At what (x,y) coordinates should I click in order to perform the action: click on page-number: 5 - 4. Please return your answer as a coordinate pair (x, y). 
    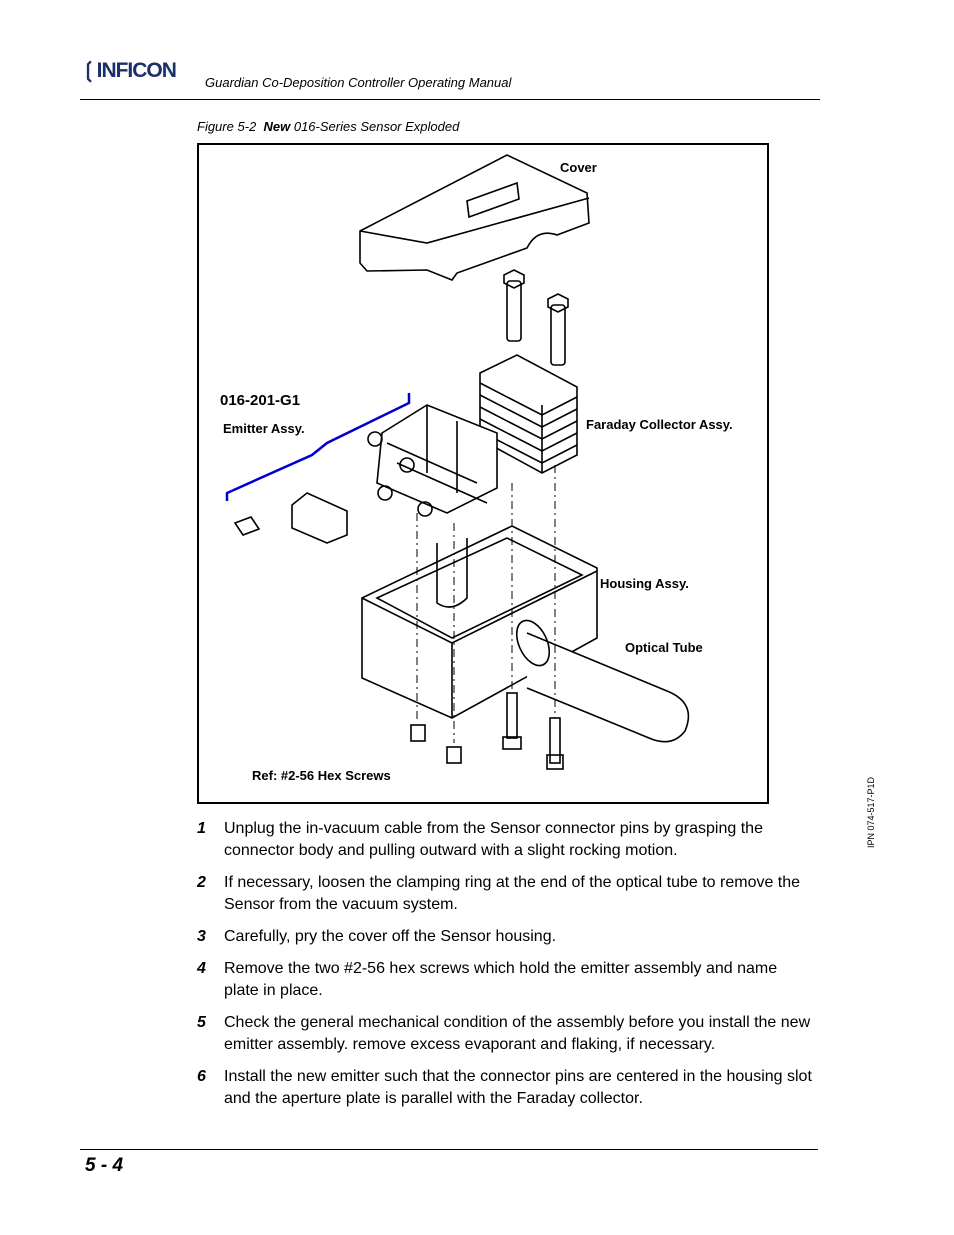
    Looking at the image, I should click on (104, 1165).